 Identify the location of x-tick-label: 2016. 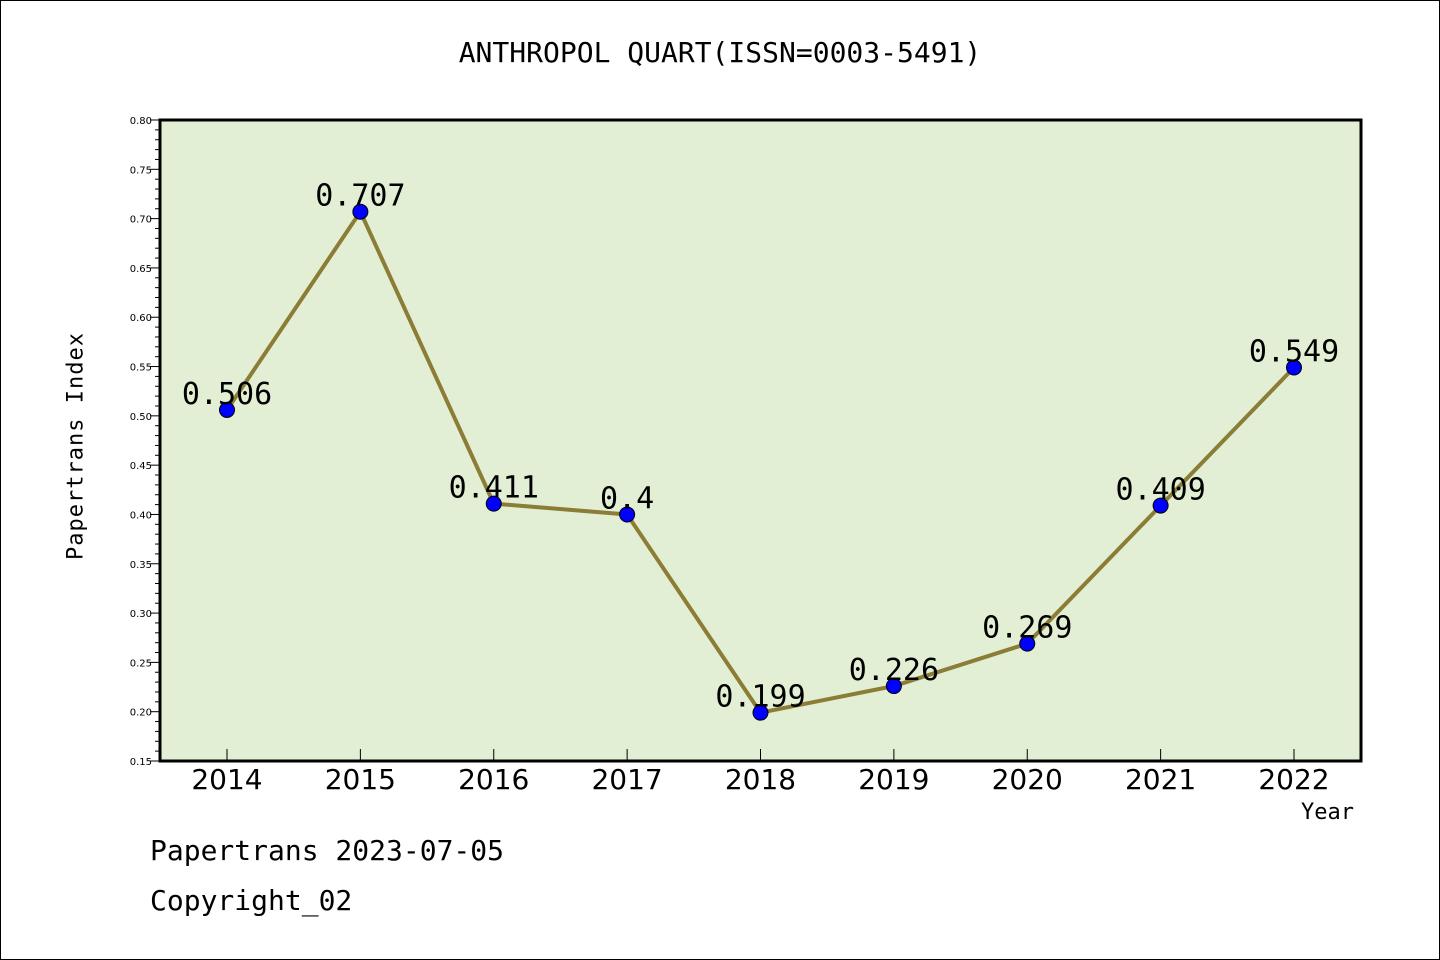
(493, 779).